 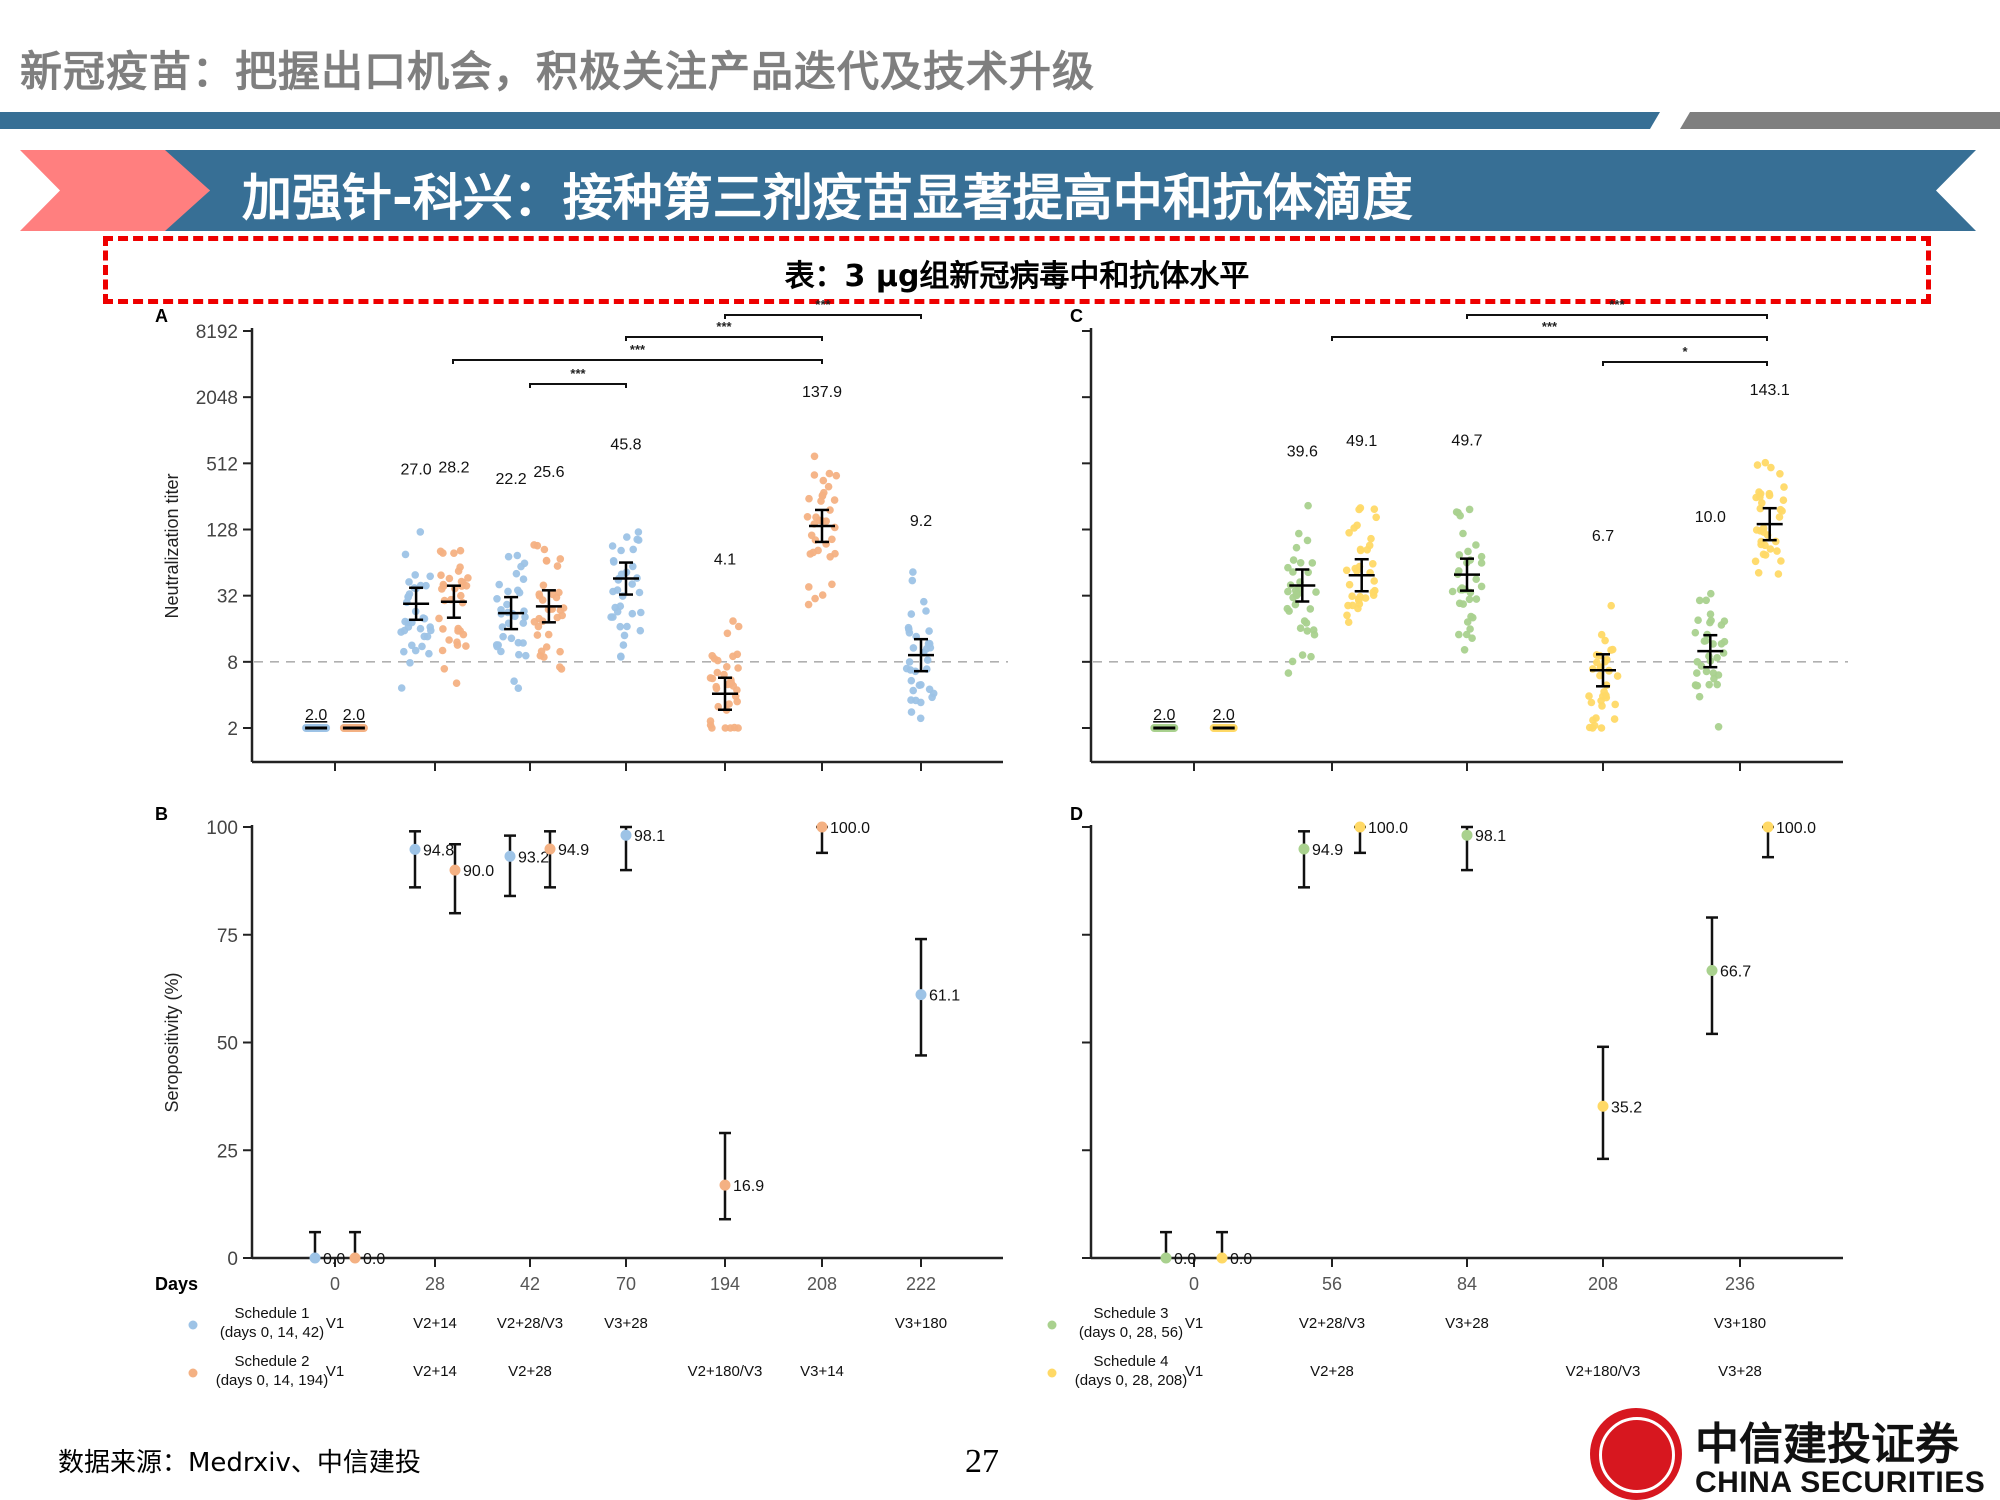 What do you see at coordinates (748, 1186) in the screenshot?
I see `seropositivity-label: 16.9` at bounding box center [748, 1186].